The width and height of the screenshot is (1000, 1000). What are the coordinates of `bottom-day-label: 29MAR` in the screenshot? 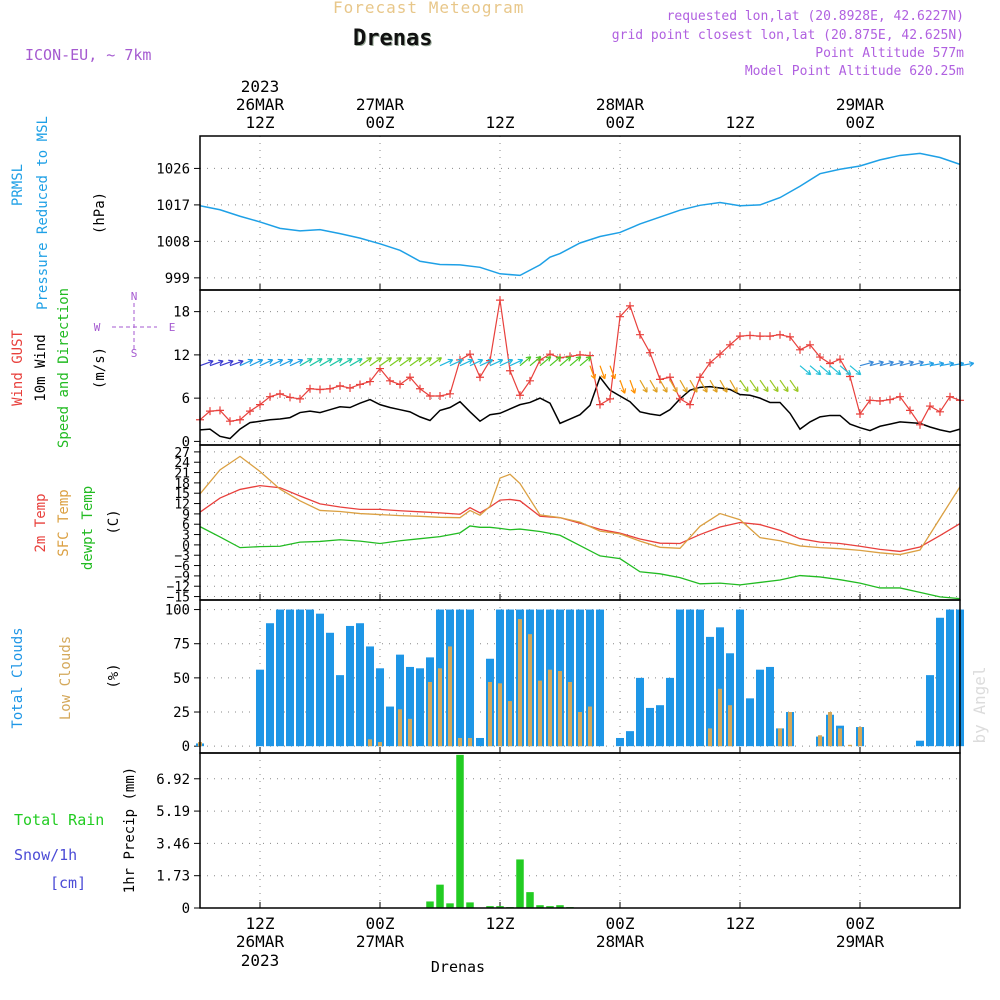 It's located at (860, 941).